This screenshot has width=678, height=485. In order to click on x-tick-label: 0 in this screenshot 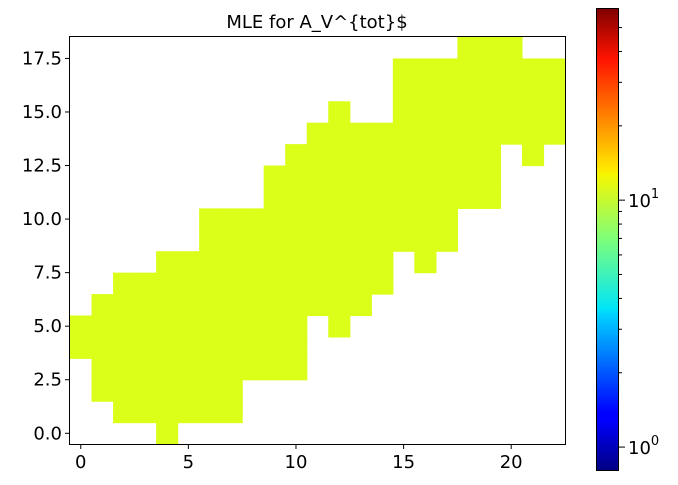, I will do `click(80, 462)`.